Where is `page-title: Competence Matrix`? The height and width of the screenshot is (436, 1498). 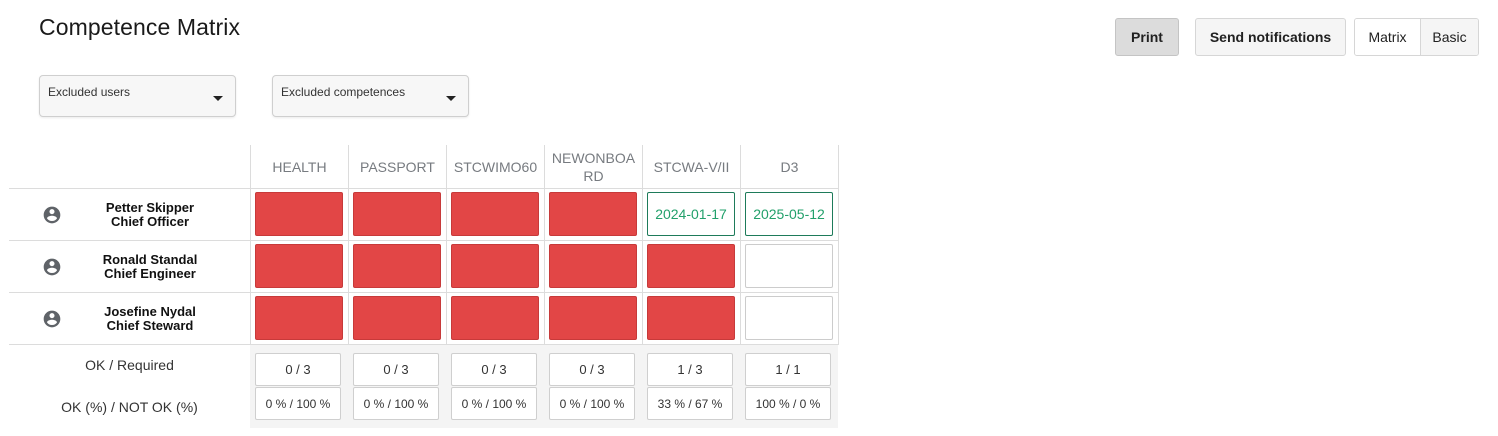 page-title: Competence Matrix is located at coordinates (140, 27).